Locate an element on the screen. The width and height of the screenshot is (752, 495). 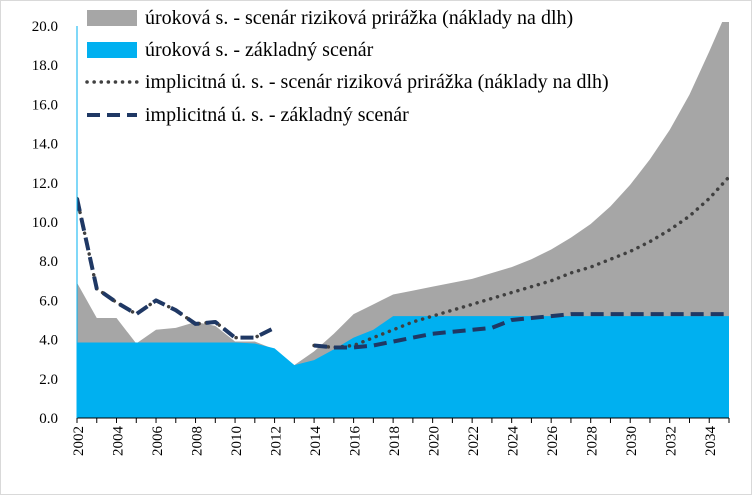
x-tick-label: 2006 is located at coordinates (158, 441).